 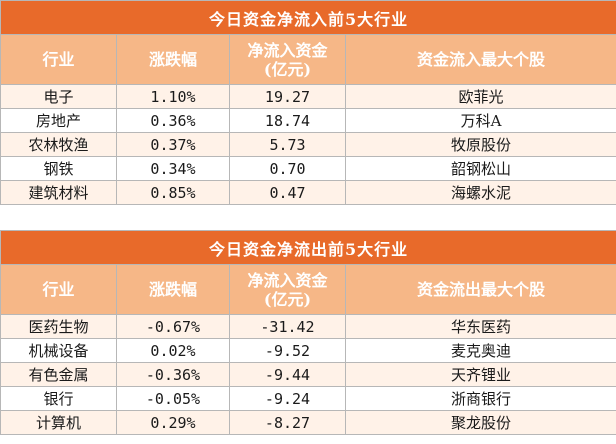 What do you see at coordinates (287, 69) in the screenshot?
I see `inflow-header-netflow-line2: (亿元)` at bounding box center [287, 69].